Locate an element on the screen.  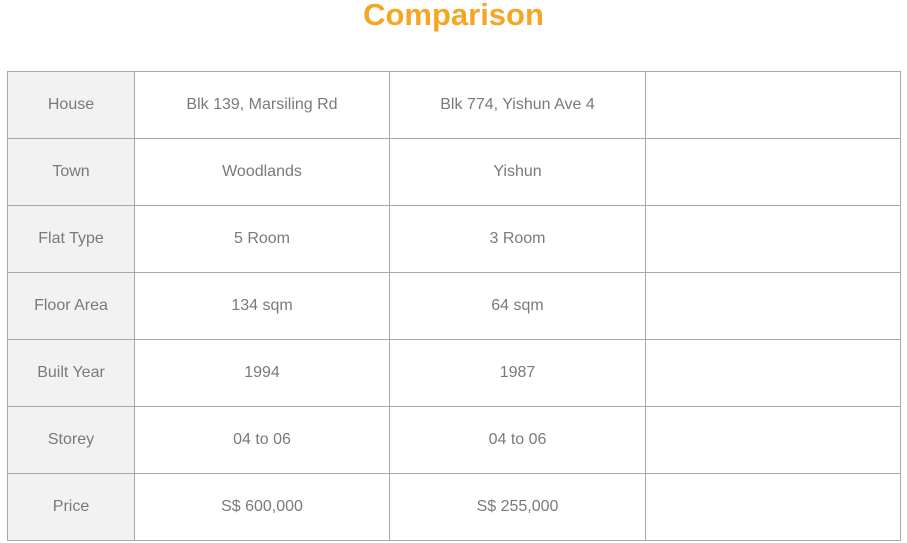
house-3-built-year is located at coordinates (773, 373).